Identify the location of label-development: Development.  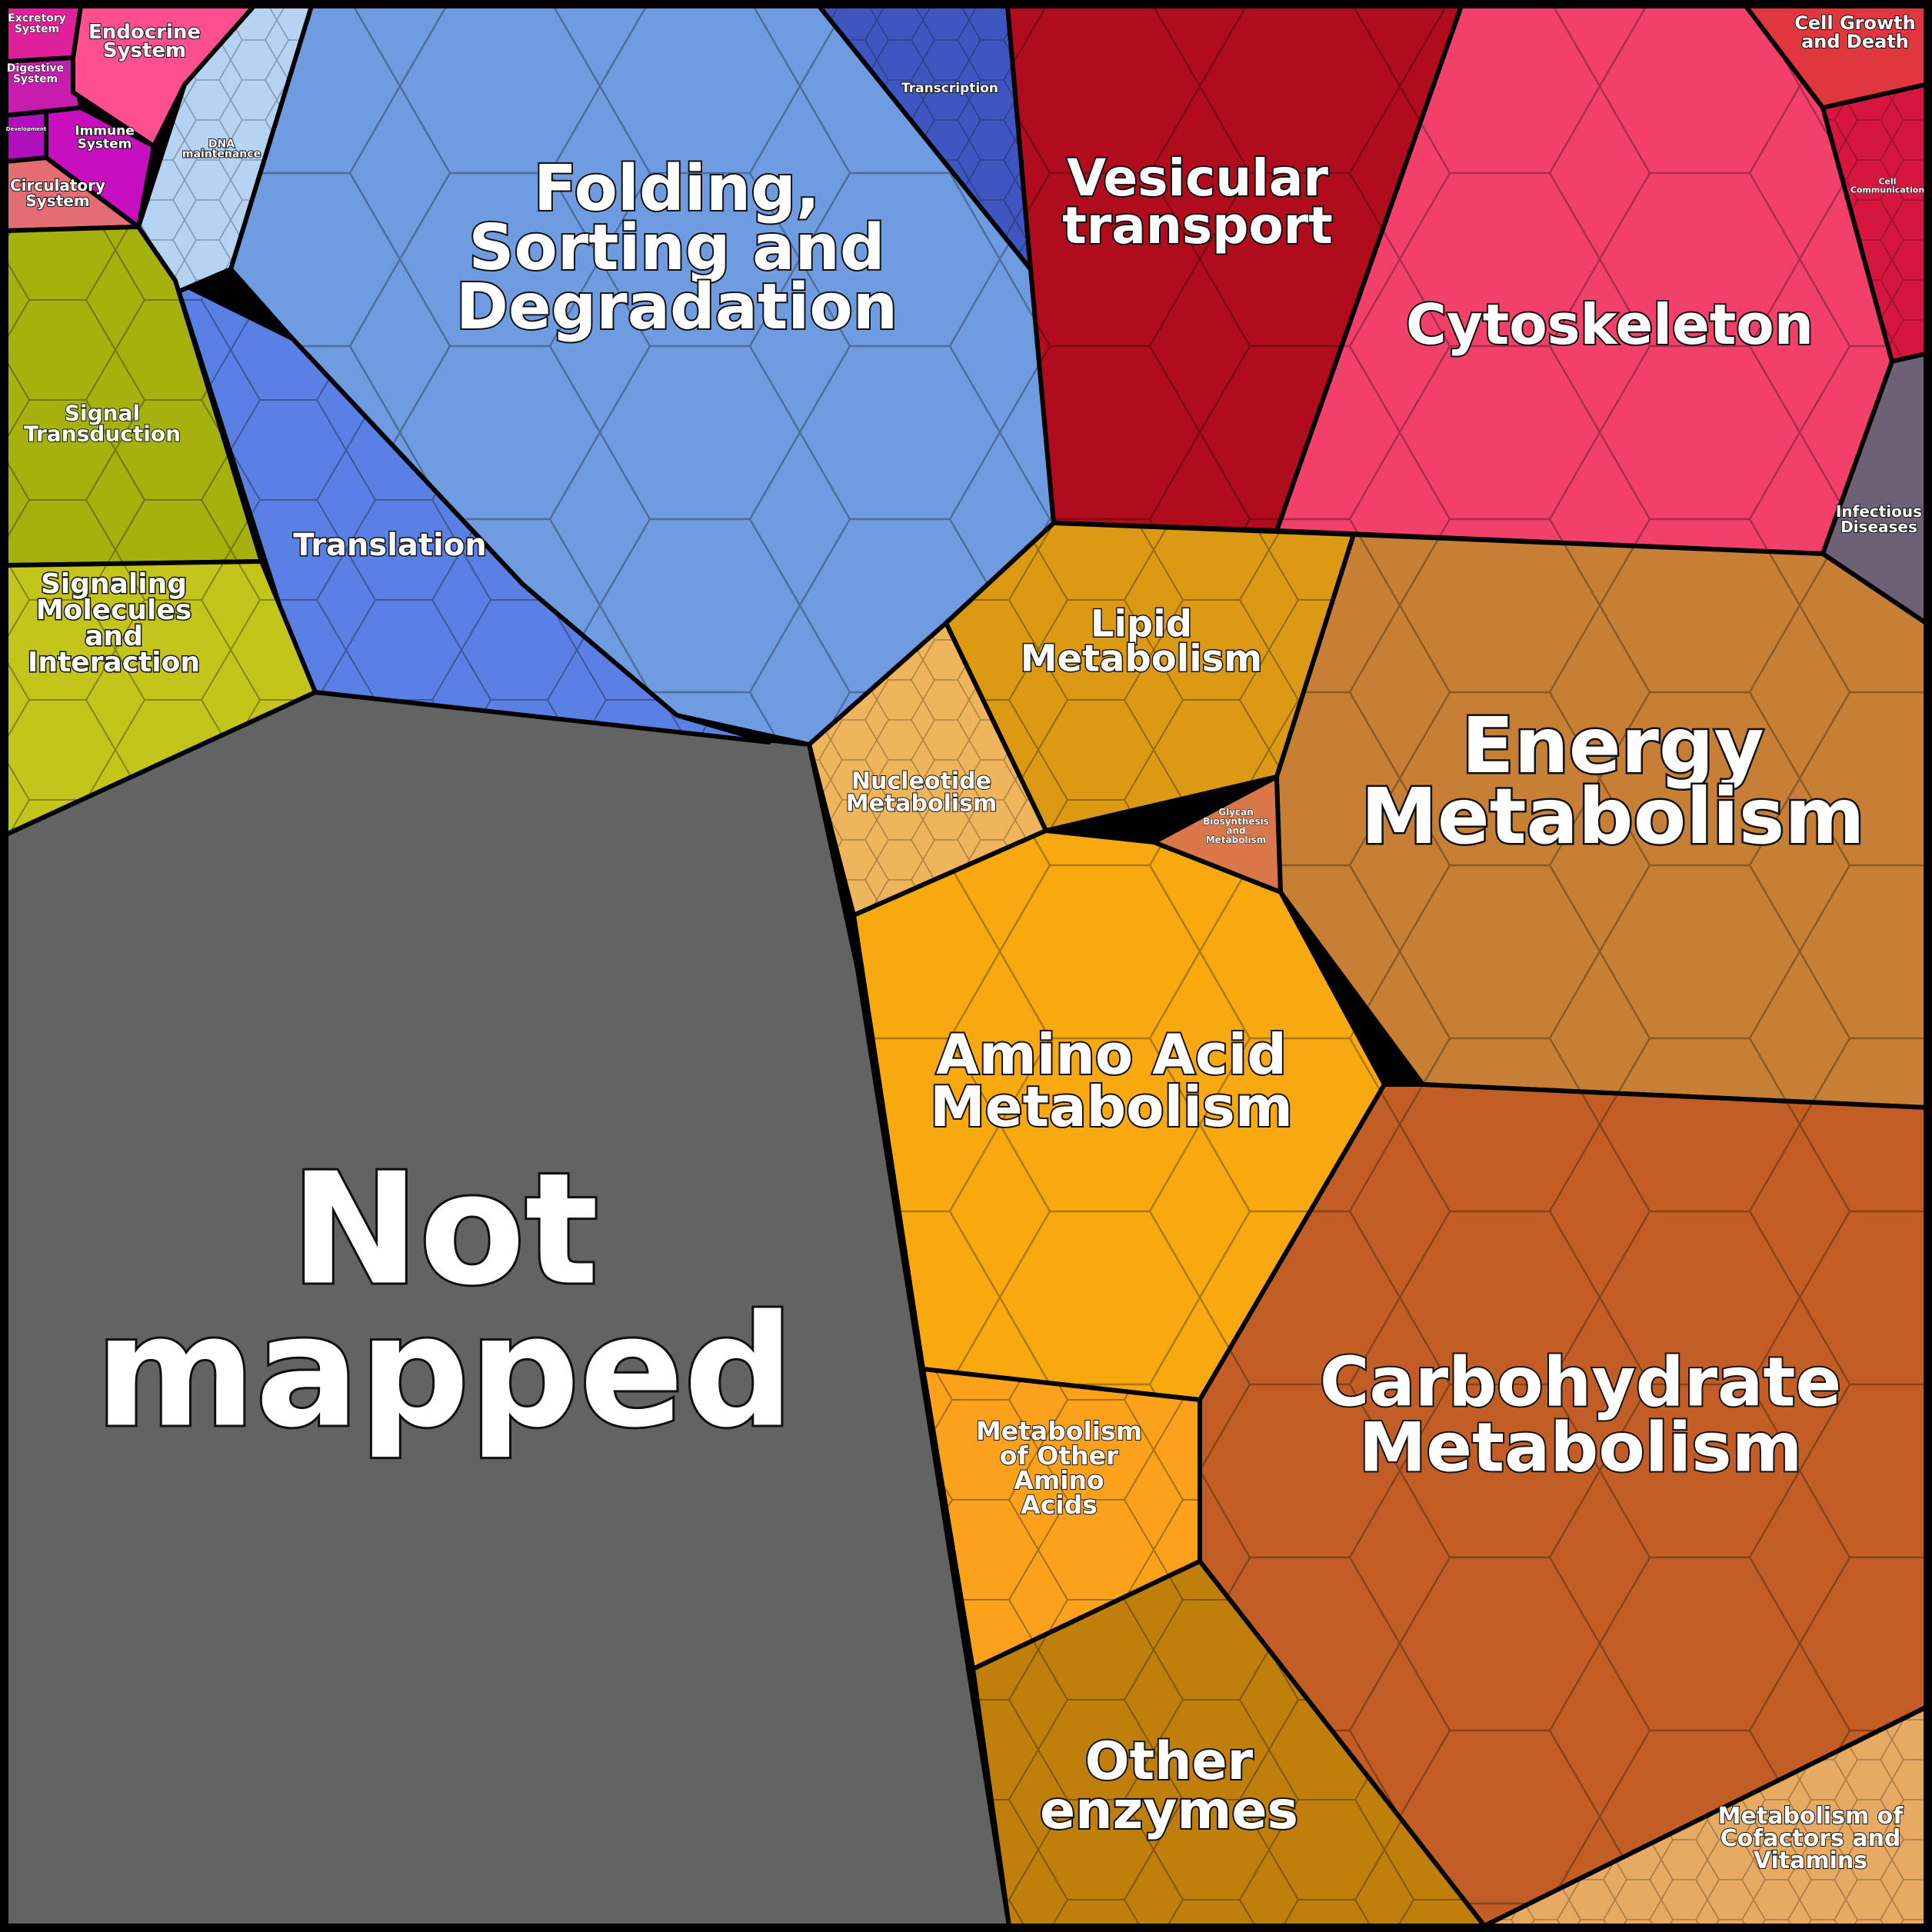
(26, 129).